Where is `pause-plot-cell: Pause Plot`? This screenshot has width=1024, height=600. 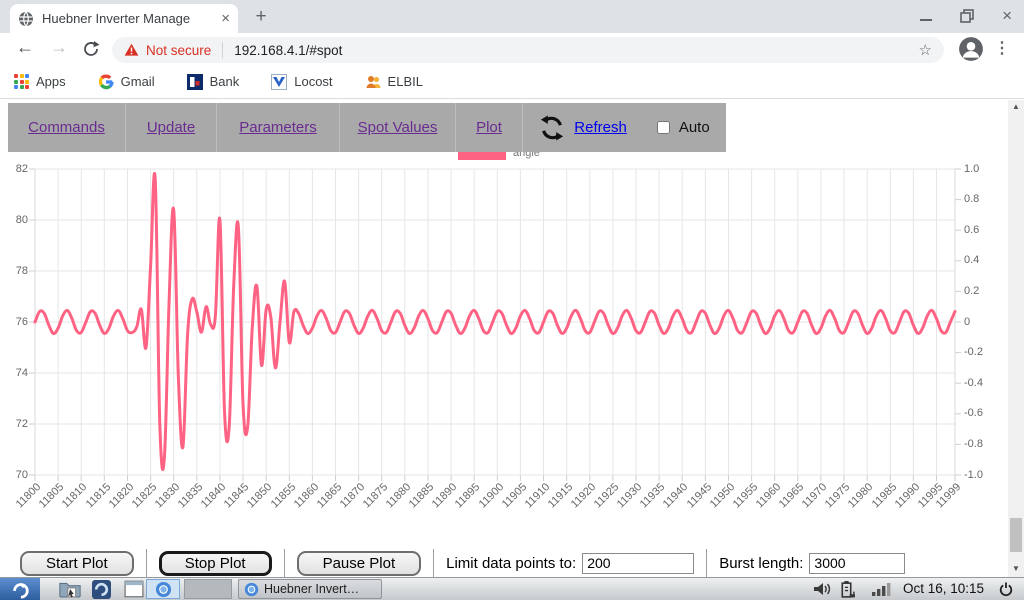 pause-plot-cell: Pause Plot is located at coordinates (360, 563).